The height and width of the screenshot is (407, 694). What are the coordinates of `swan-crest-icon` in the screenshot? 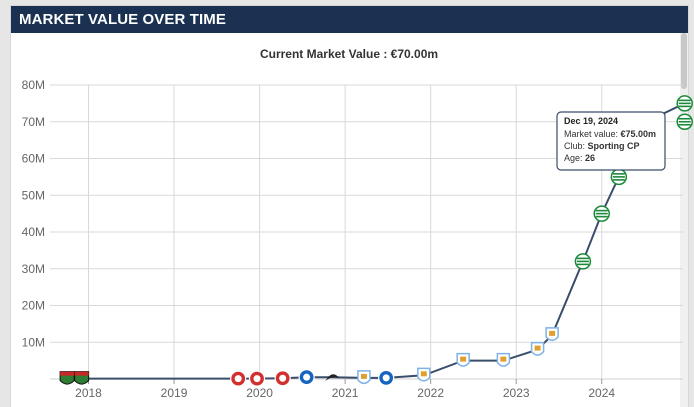 It's located at (332, 378).